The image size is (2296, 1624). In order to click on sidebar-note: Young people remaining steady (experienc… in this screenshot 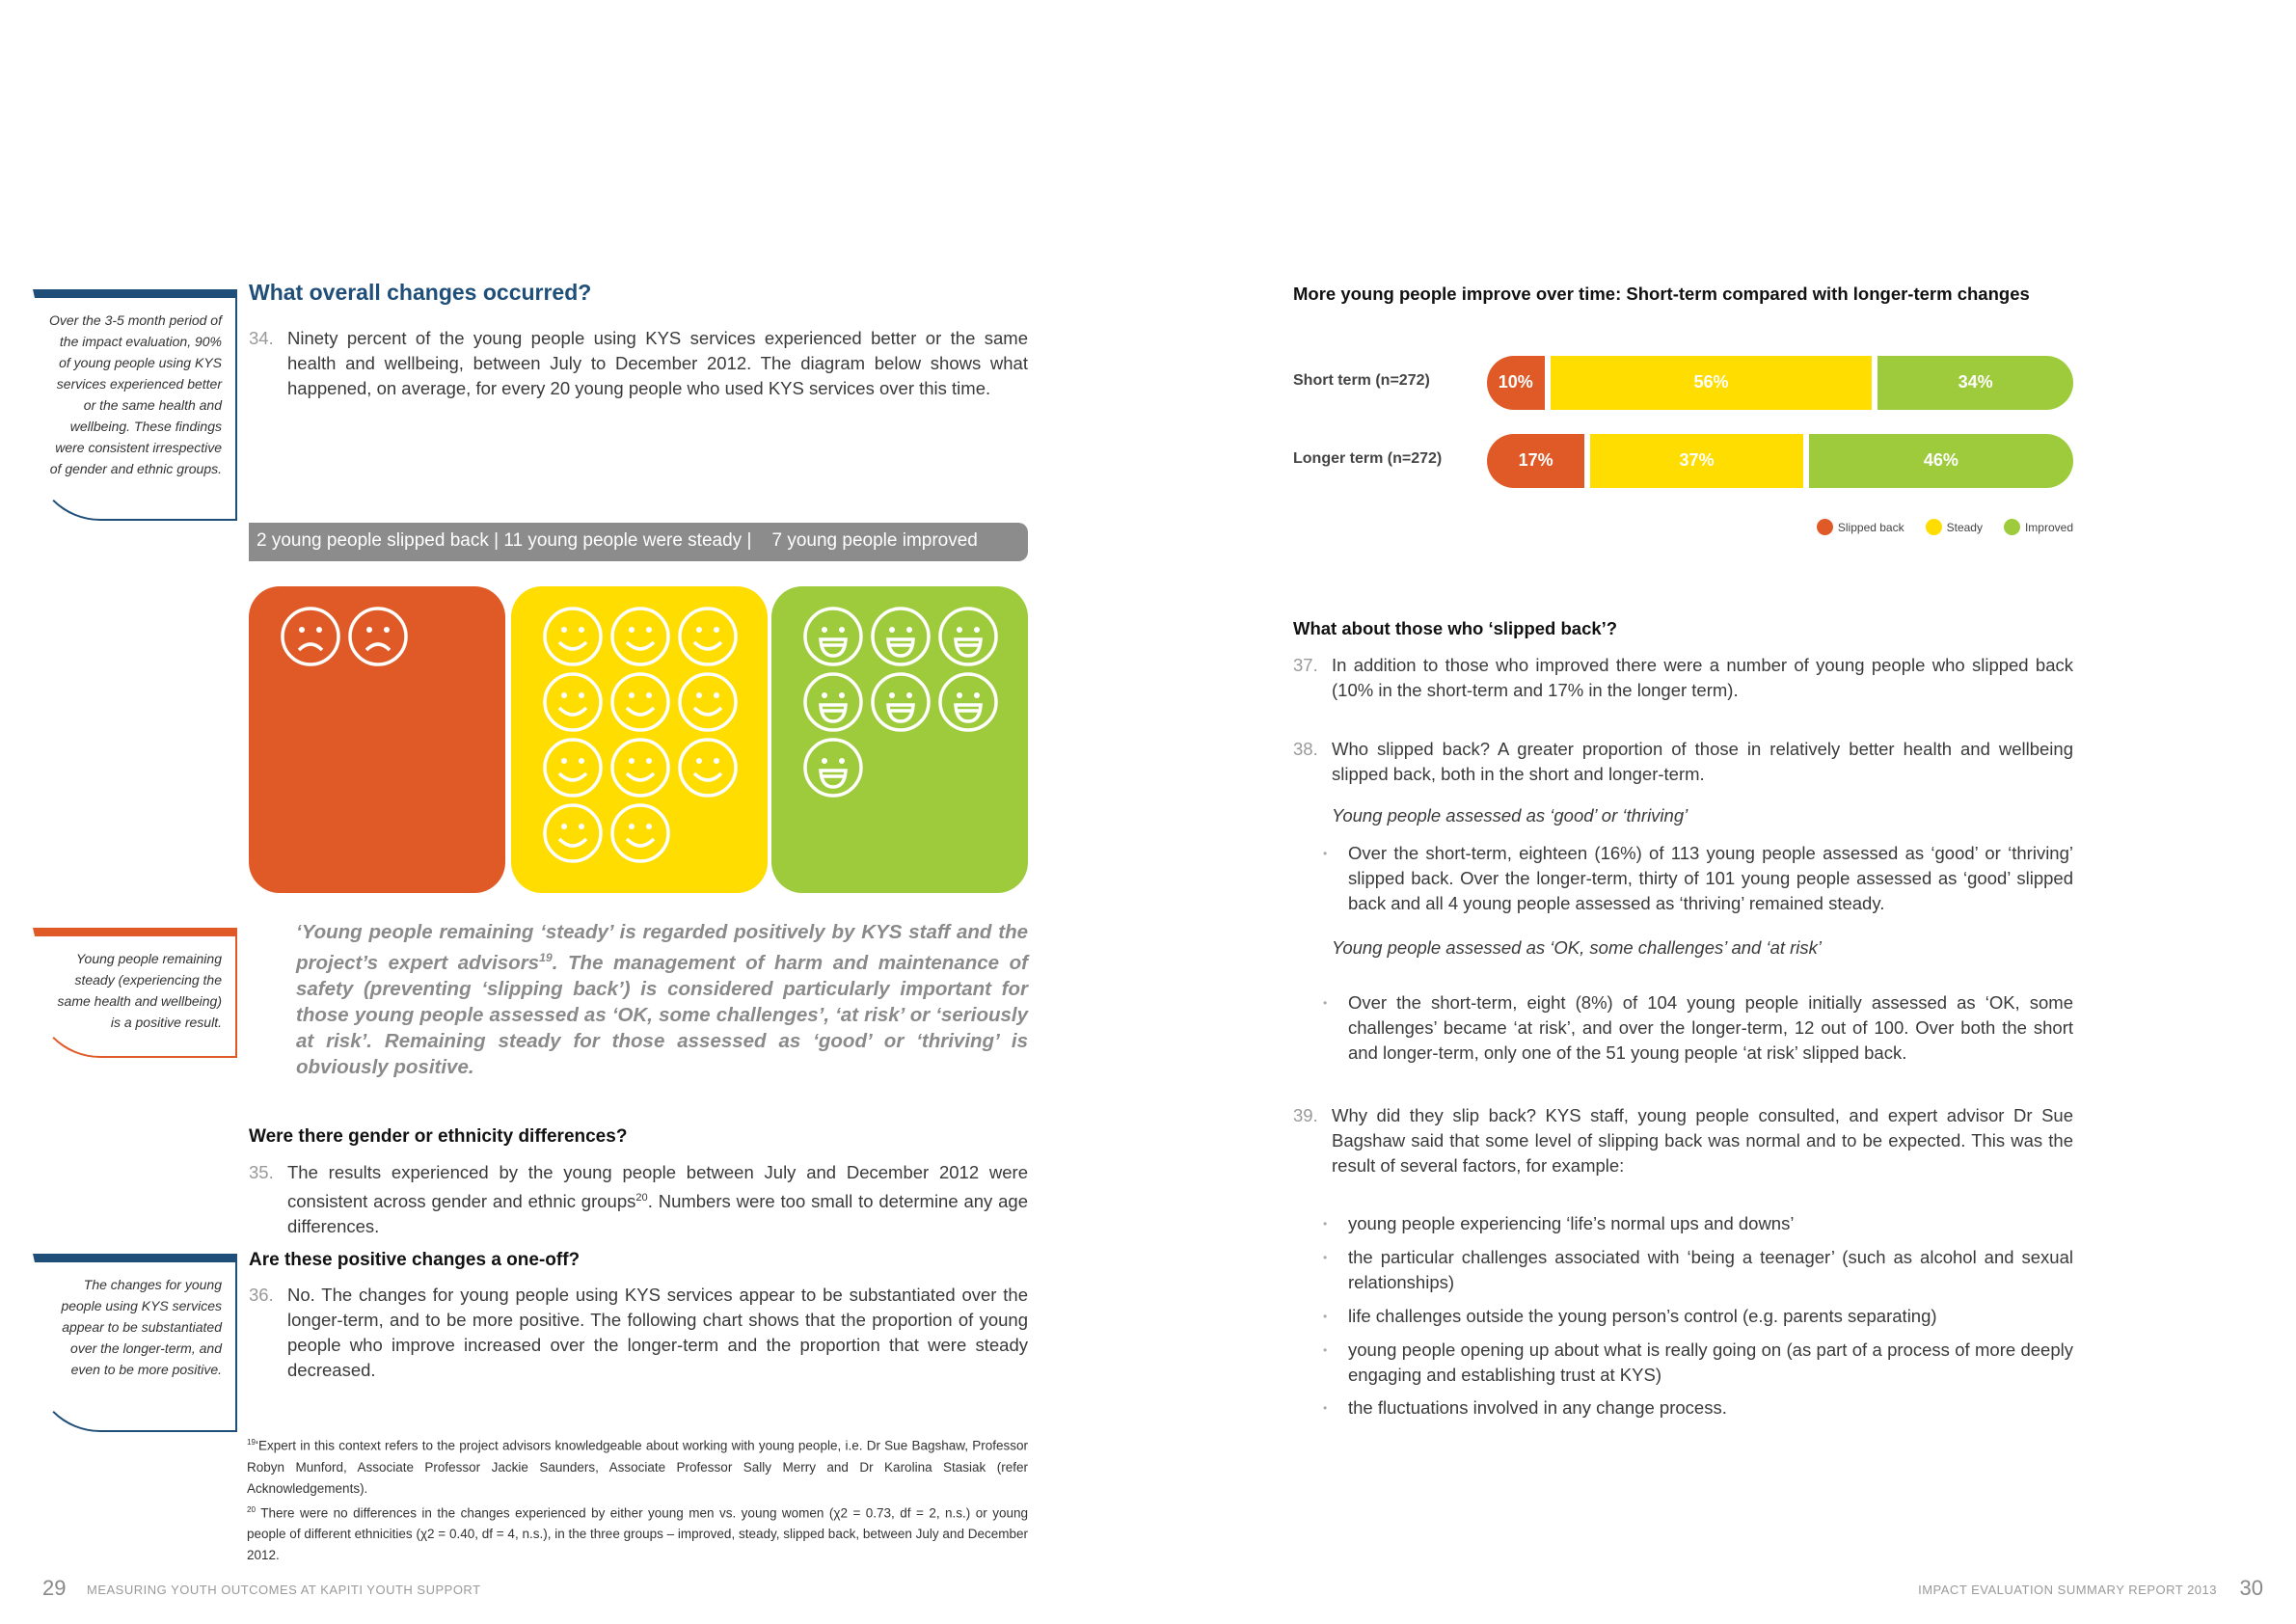, I will do `click(135, 993)`.